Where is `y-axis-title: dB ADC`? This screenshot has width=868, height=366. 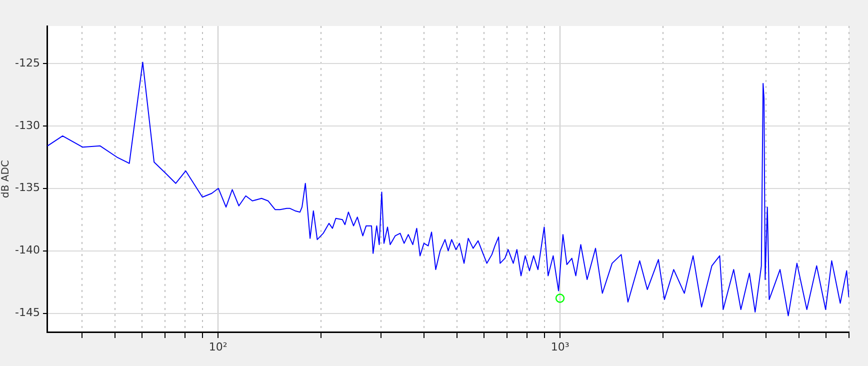 y-axis-title: dB ADC is located at coordinates (6, 179).